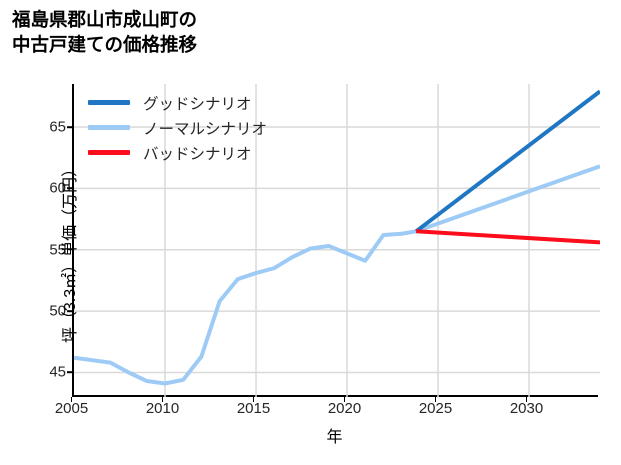 Image resolution: width=621 pixels, height=465 pixels. What do you see at coordinates (70, 252) in the screenshot?
I see `y-axis-label: 坪（3.3㎡）単価（万円）` at bounding box center [70, 252].